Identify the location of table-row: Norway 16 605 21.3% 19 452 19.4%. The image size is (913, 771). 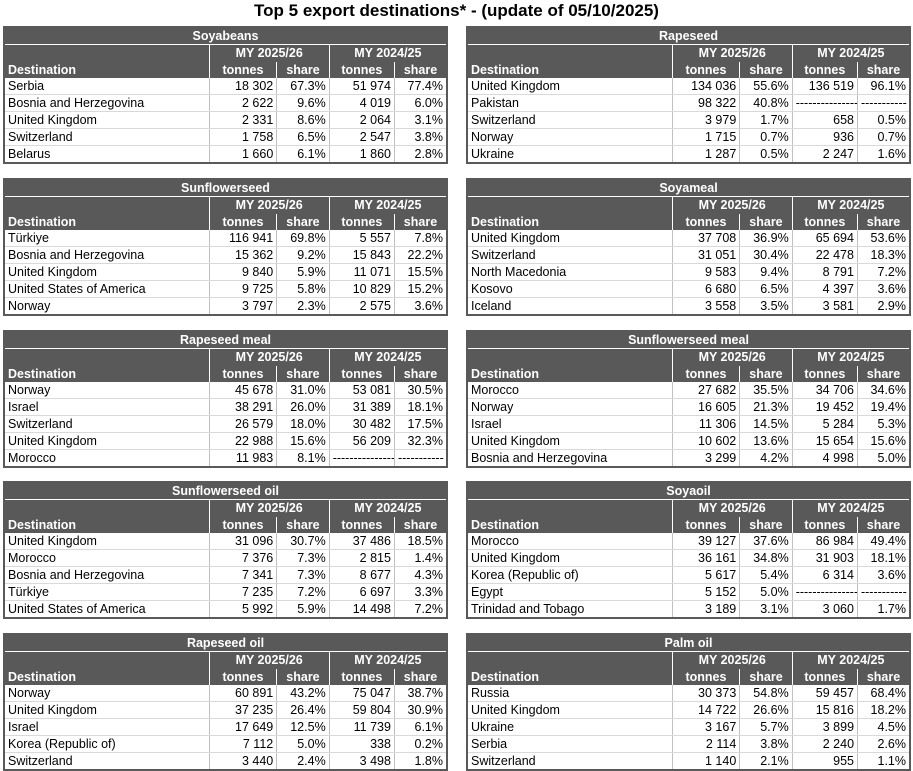
(688, 407).